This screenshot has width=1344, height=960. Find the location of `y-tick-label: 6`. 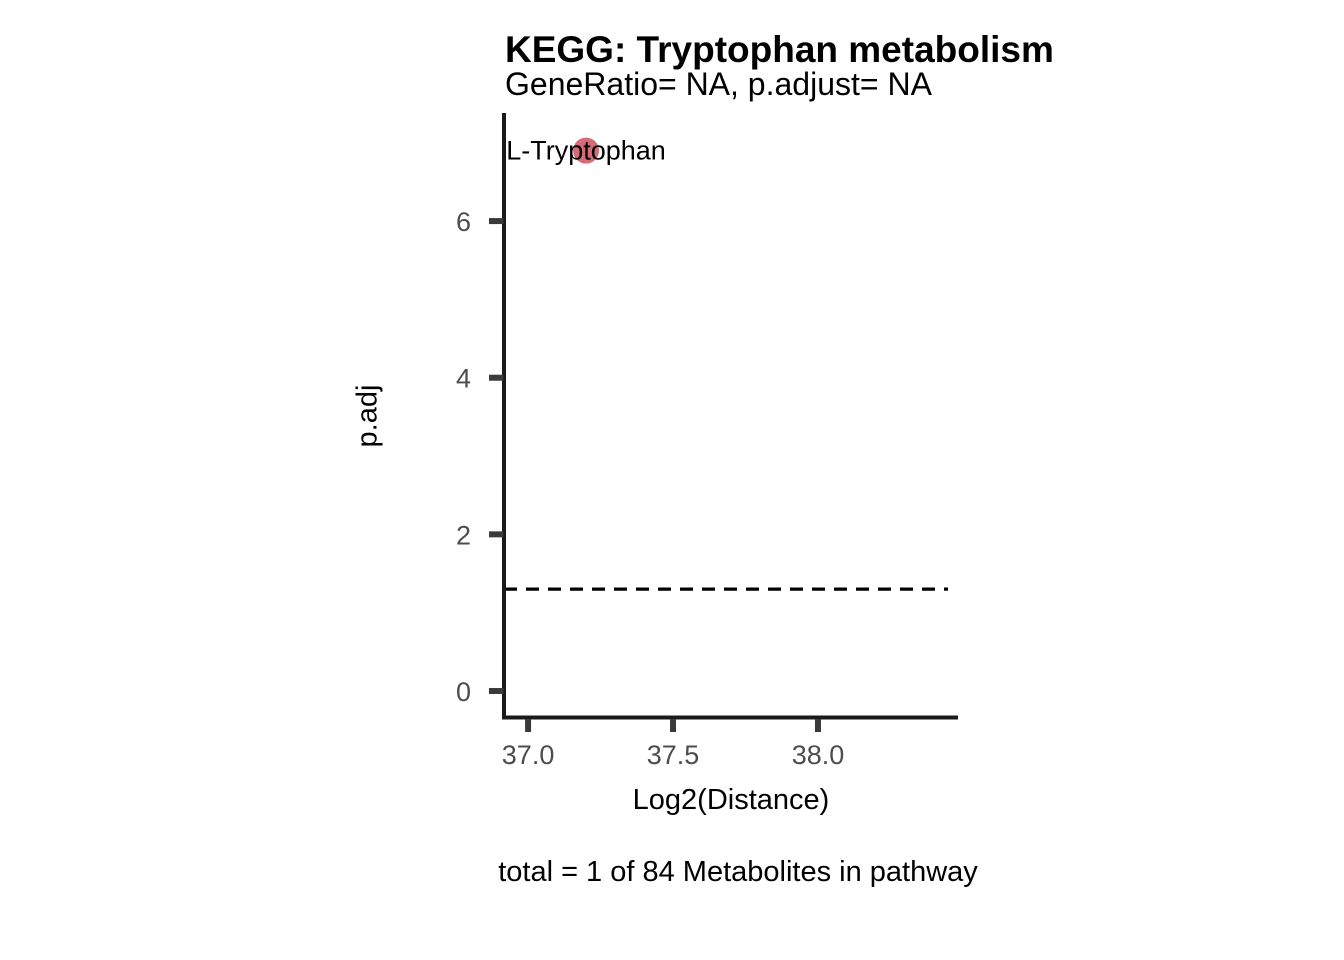

y-tick-label: 6 is located at coordinates (463, 222).